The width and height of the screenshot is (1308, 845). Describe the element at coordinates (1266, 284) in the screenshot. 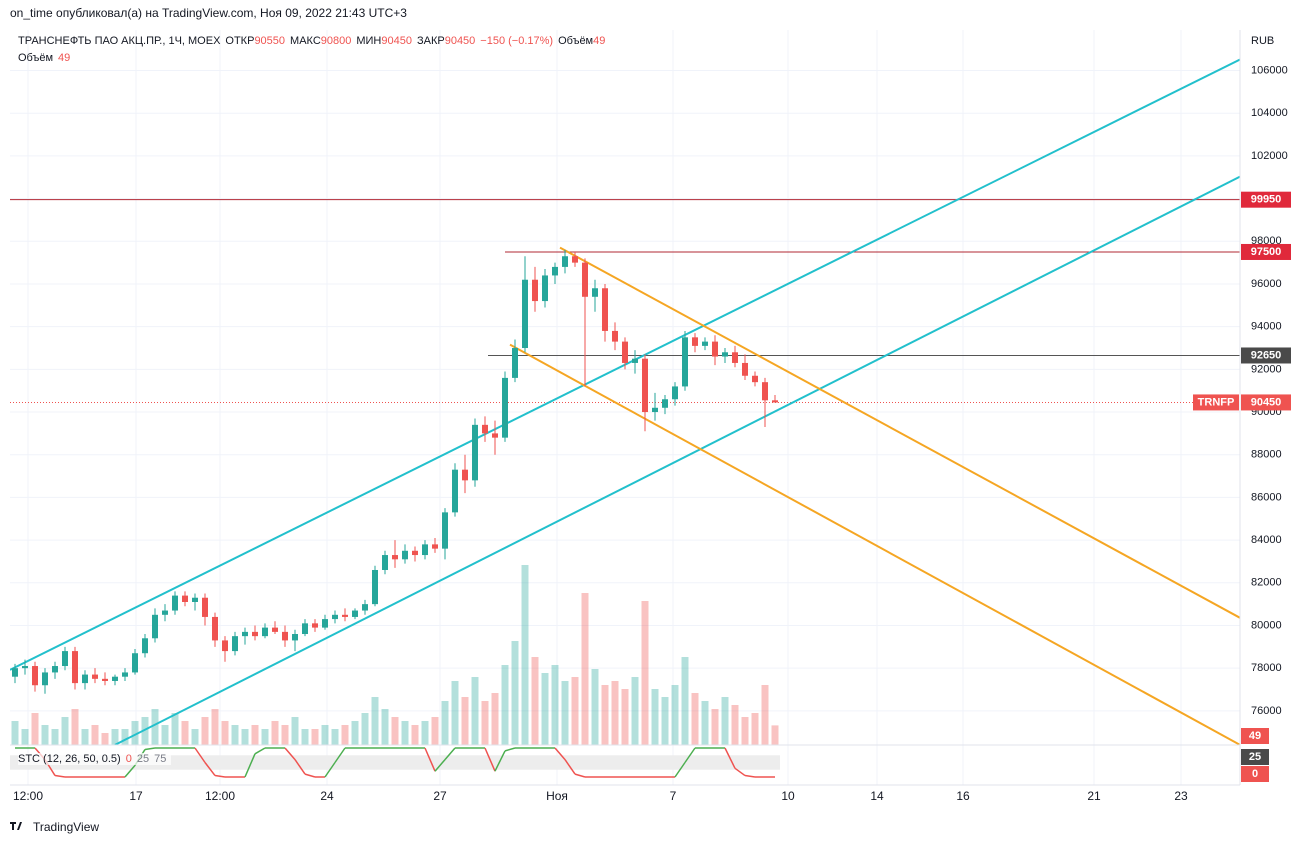

I see `y-tick-label: 96000` at that location.